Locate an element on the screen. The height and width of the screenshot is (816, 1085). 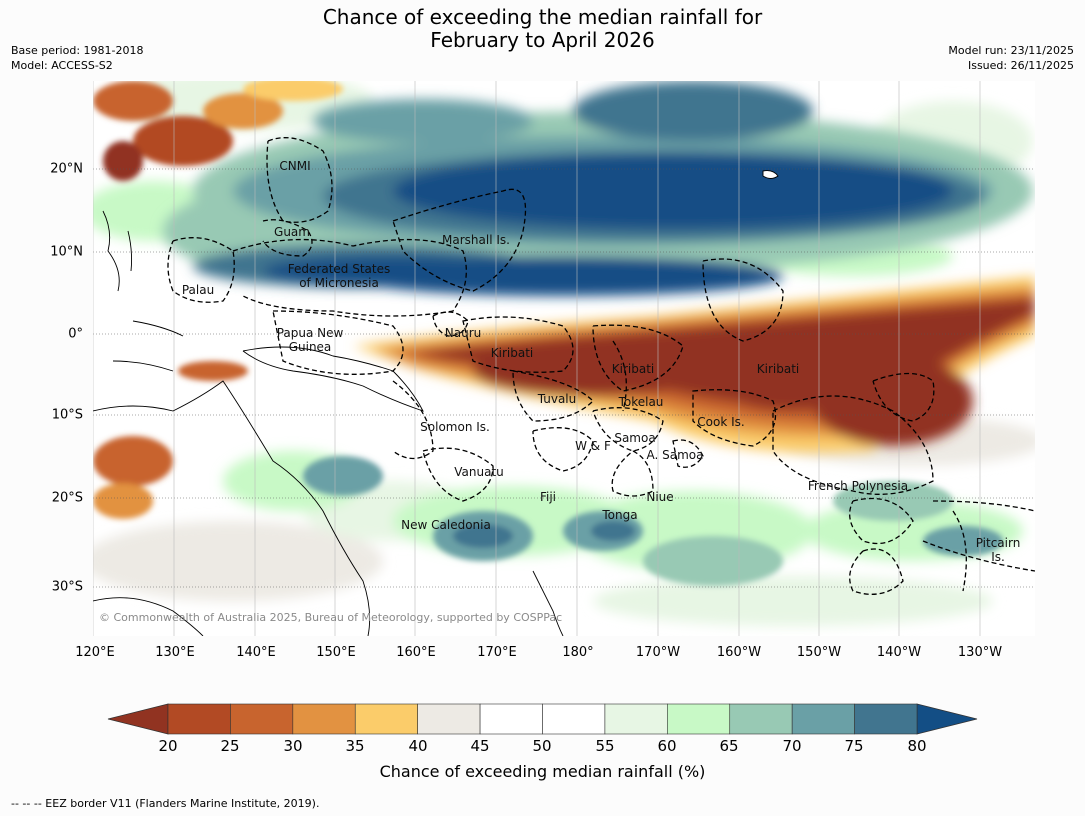
colorbar-segments is located at coordinates (542, 719).